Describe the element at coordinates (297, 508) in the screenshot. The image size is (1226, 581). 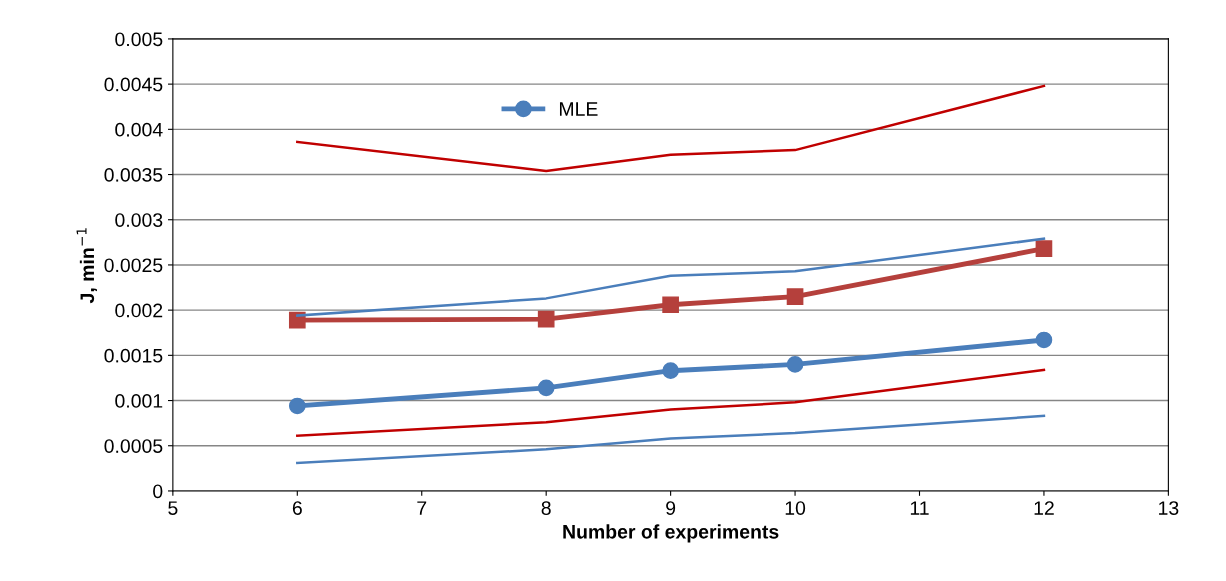
I see `x-tick-label: 6` at that location.